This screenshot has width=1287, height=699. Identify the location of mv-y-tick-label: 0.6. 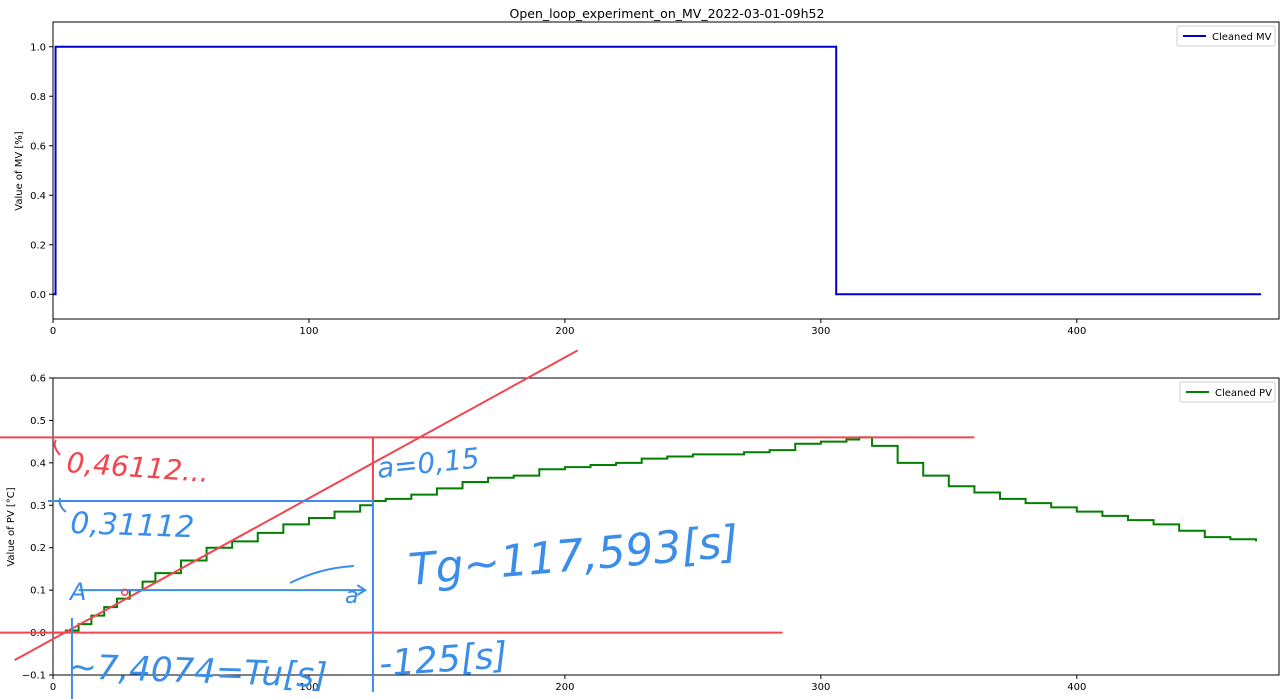
(38, 146).